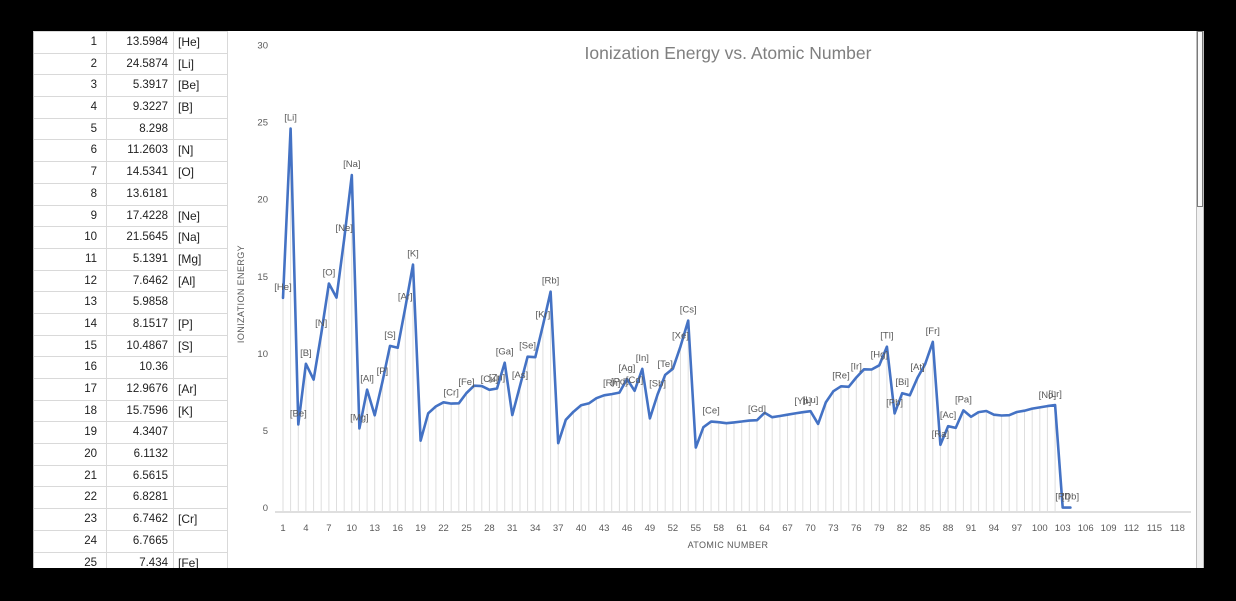 This screenshot has width=1236, height=601. Describe the element at coordinates (201, 237) in the screenshot. I see `cell-label: [Na]` at that location.